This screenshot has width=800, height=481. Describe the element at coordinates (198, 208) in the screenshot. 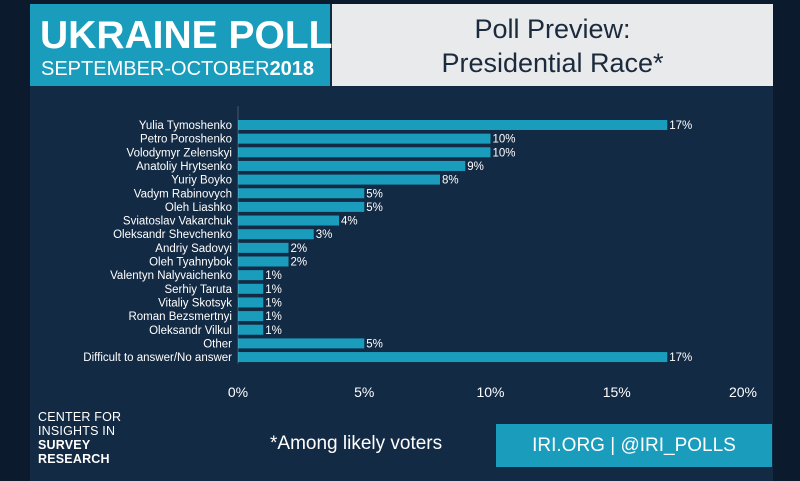

I see `category-label: Oleh Liashko` at that location.